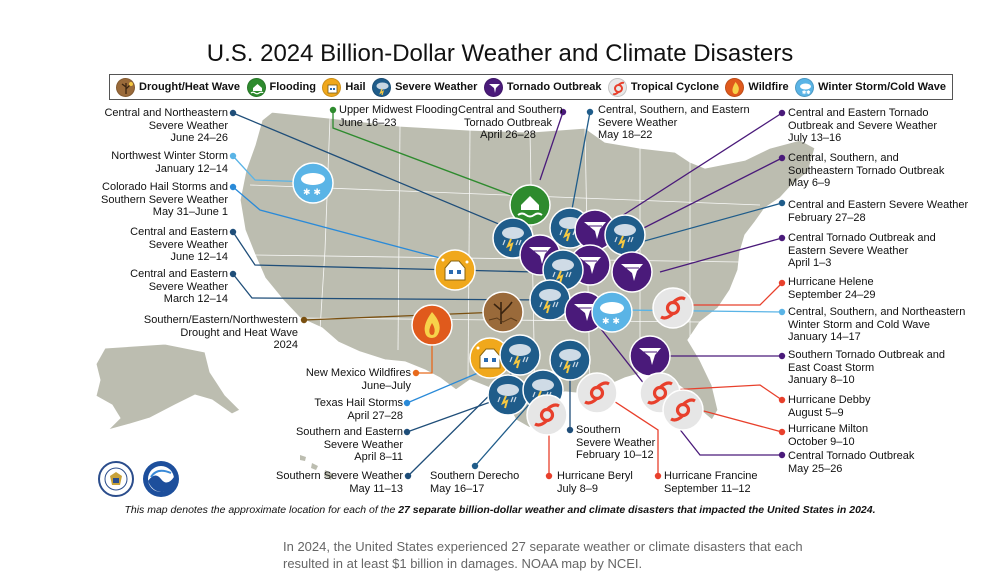 This screenshot has height=581, width=1000. What do you see at coordinates (358, 409) in the screenshot?
I see `label-texas-hail: Texas Hail Storms April 27–28` at bounding box center [358, 409].